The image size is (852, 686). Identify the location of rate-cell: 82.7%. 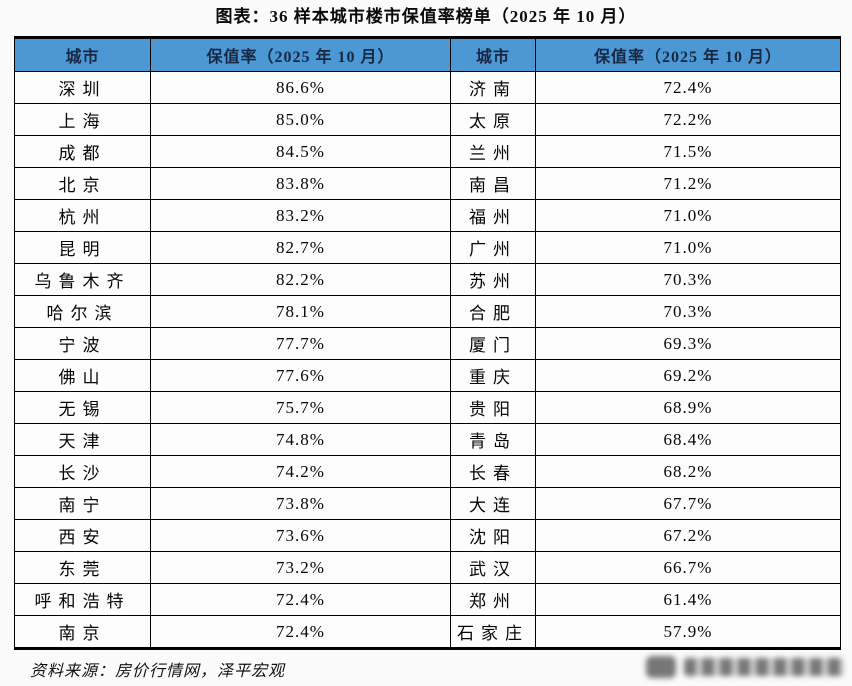
(300, 247).